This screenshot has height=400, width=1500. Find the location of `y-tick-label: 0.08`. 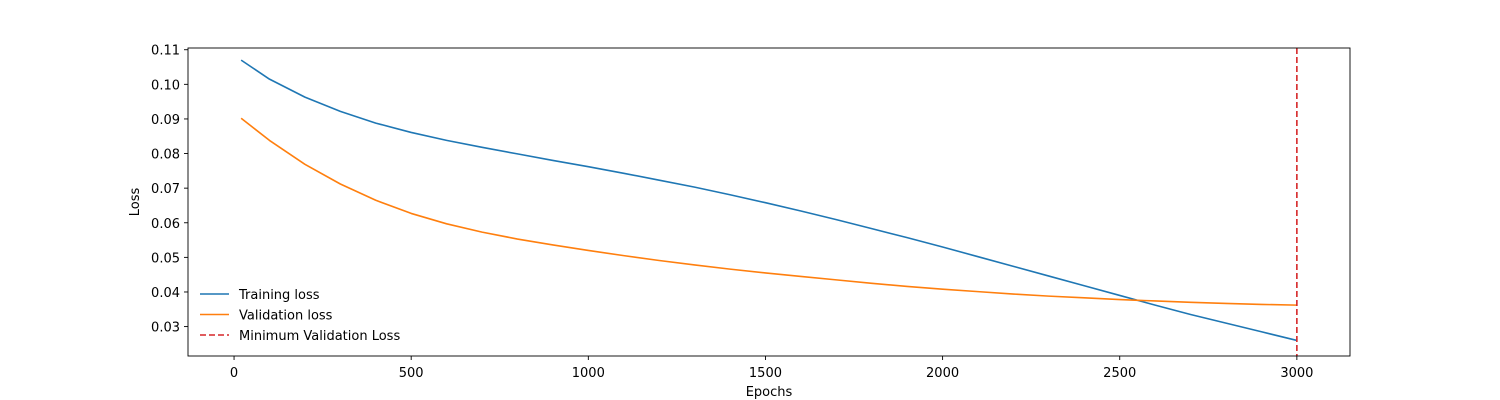

y-tick-label: 0.08 is located at coordinates (165, 155).